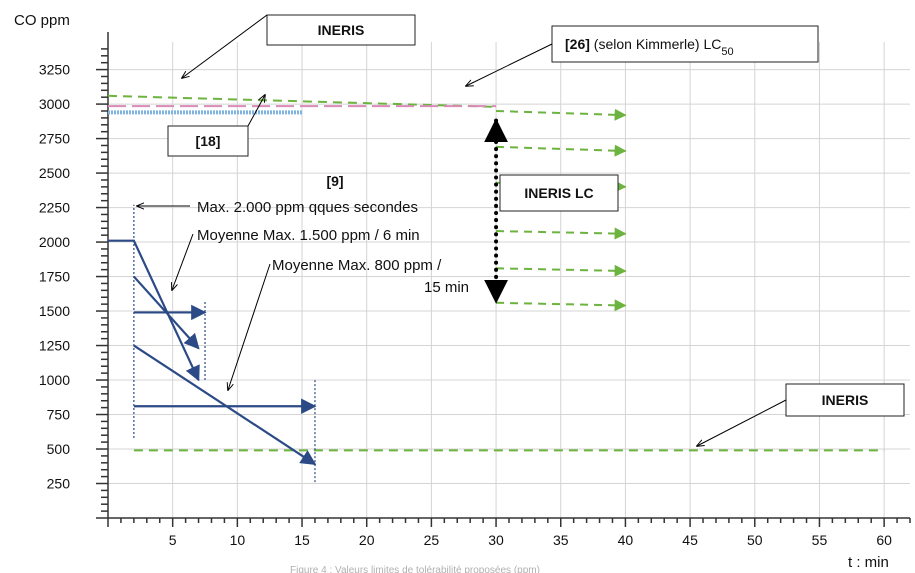  What do you see at coordinates (54, 70) in the screenshot?
I see `y-tick-label: 3250` at bounding box center [54, 70].